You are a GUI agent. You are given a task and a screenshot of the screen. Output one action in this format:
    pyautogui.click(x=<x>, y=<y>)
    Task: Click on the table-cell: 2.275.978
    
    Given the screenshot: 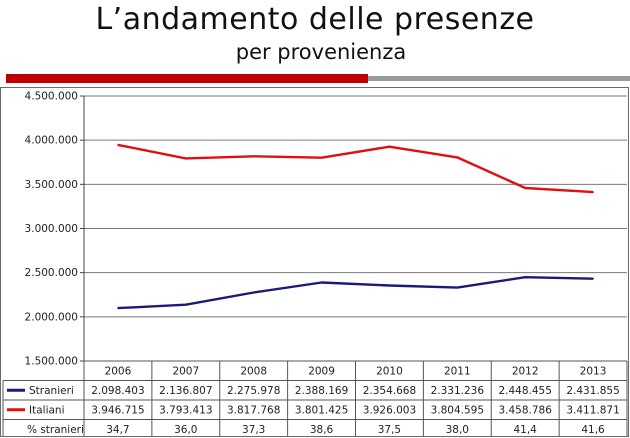 What is the action you would take?
    pyautogui.click(x=253, y=391)
    